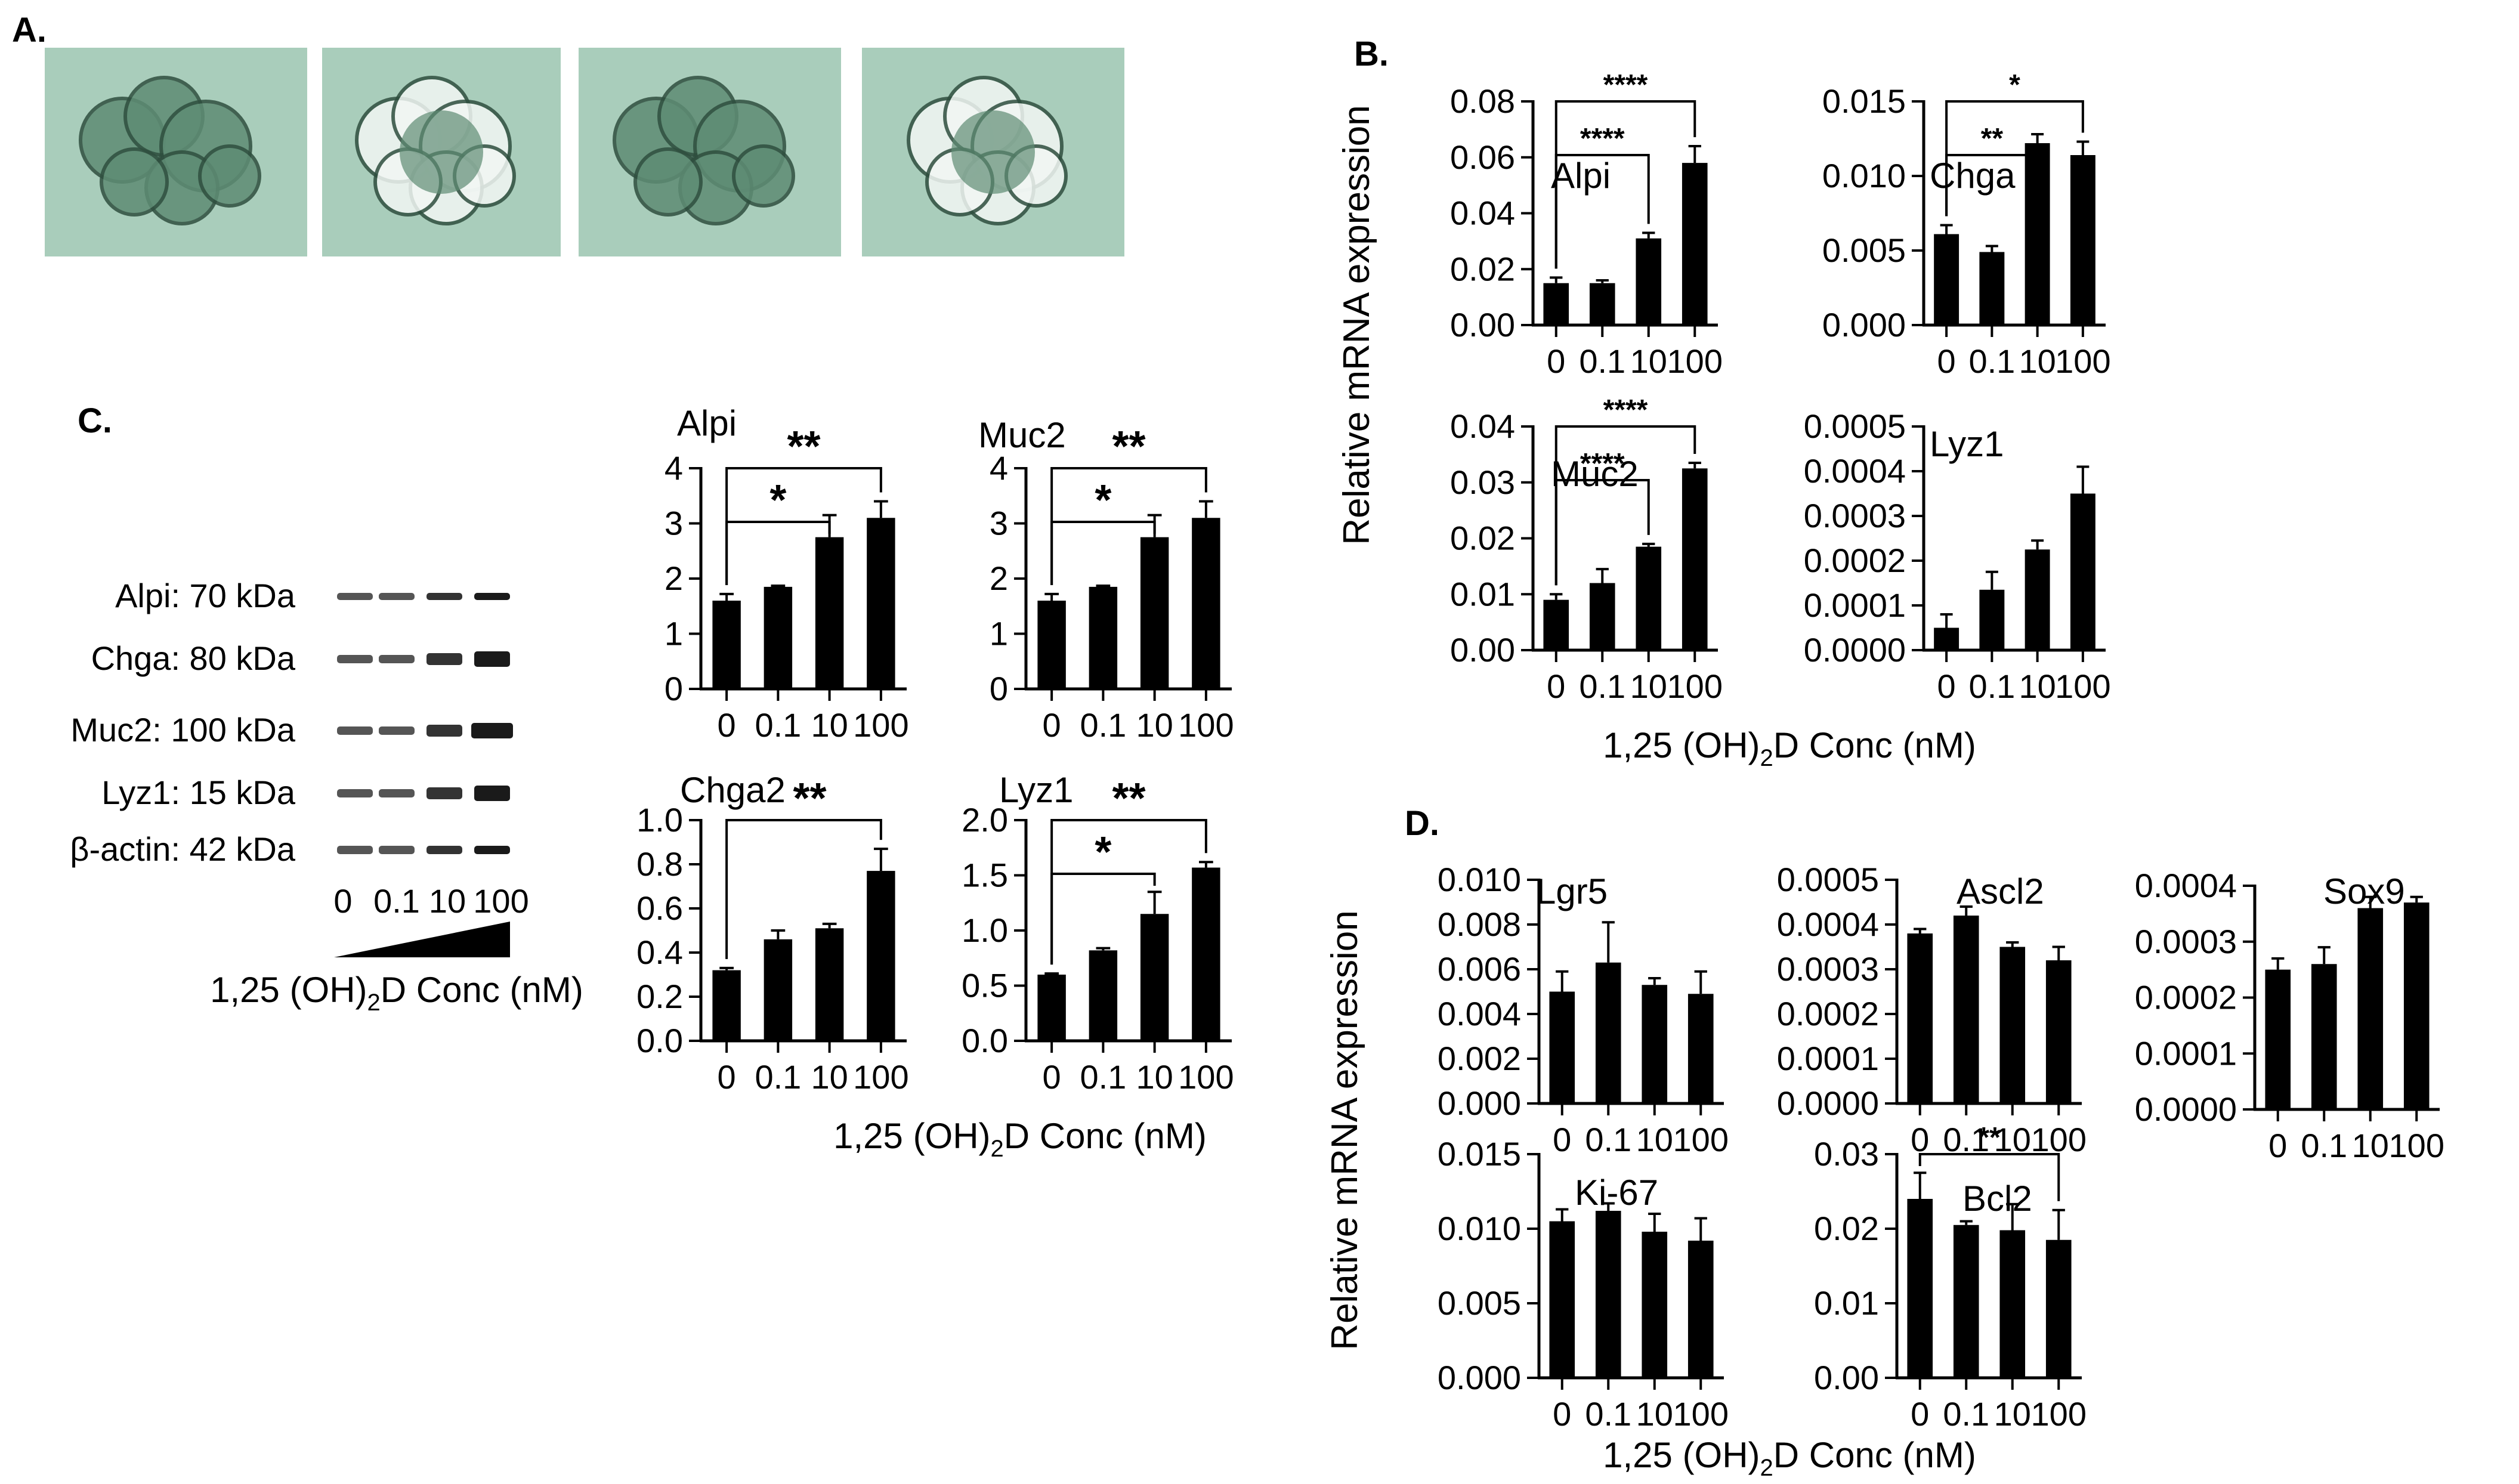 The height and width of the screenshot is (1484, 2519). What do you see at coordinates (1483, 594) in the screenshot?
I see `y-tick-label: 0.01` at bounding box center [1483, 594].